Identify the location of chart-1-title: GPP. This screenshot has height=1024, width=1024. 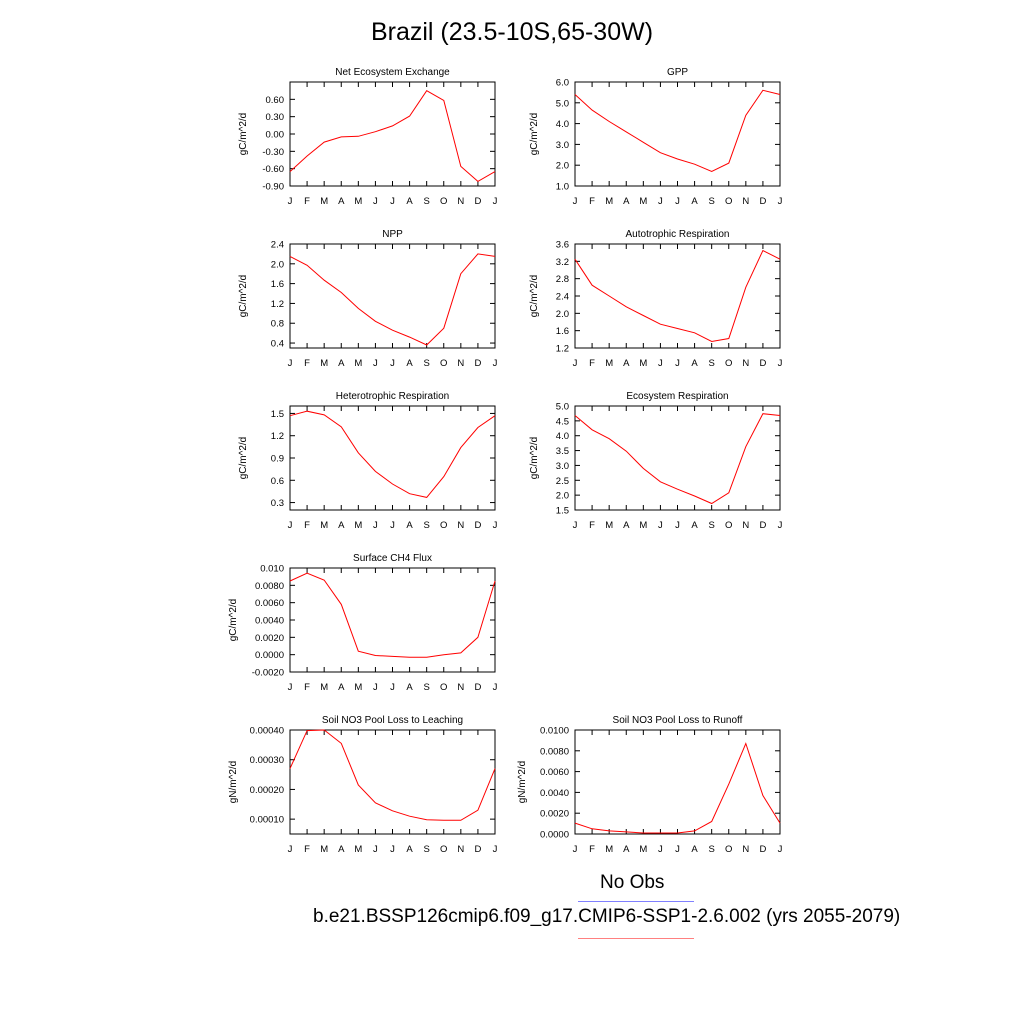
(677, 72).